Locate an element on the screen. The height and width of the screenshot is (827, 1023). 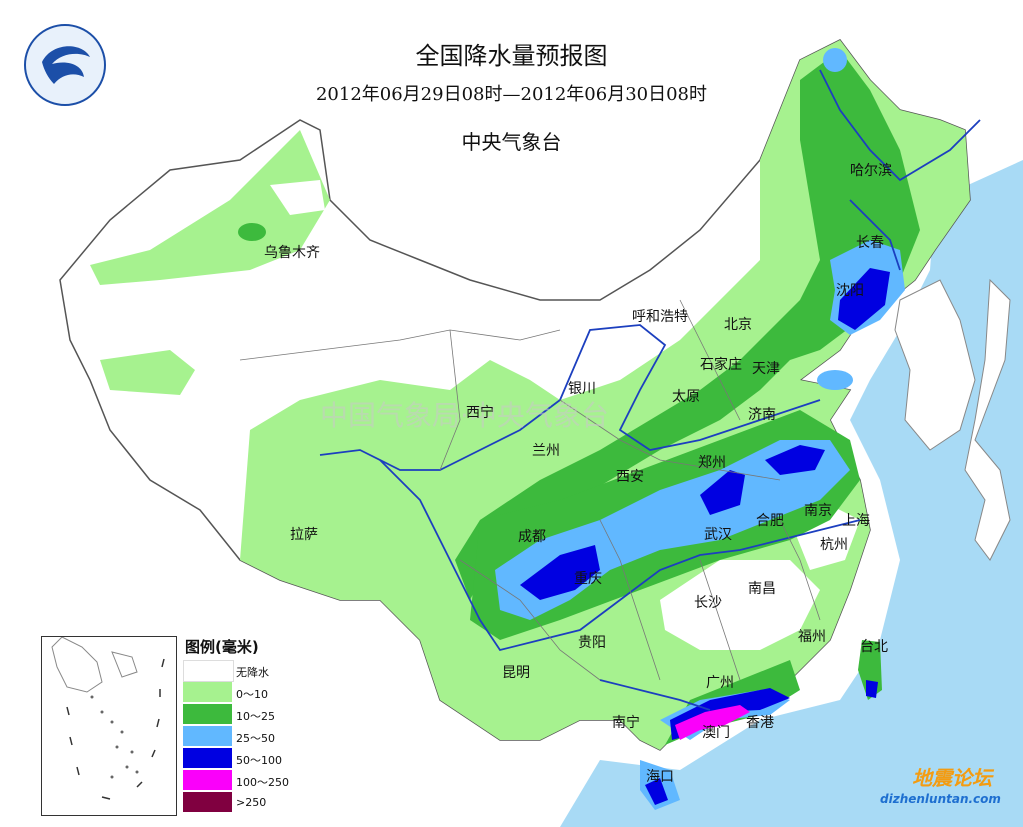
legend-label: 10～25 is located at coordinates (255, 716).